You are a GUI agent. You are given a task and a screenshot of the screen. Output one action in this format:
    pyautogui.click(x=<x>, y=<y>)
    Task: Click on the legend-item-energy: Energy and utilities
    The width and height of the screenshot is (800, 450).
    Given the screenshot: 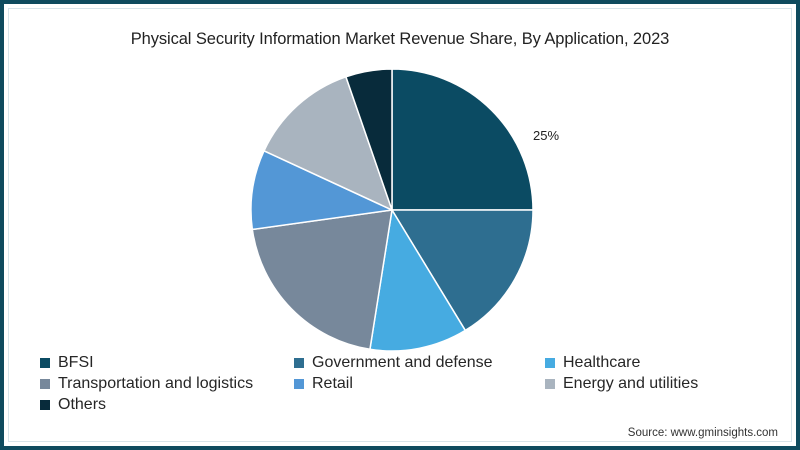 What is the action you would take?
    pyautogui.click(x=621, y=384)
    